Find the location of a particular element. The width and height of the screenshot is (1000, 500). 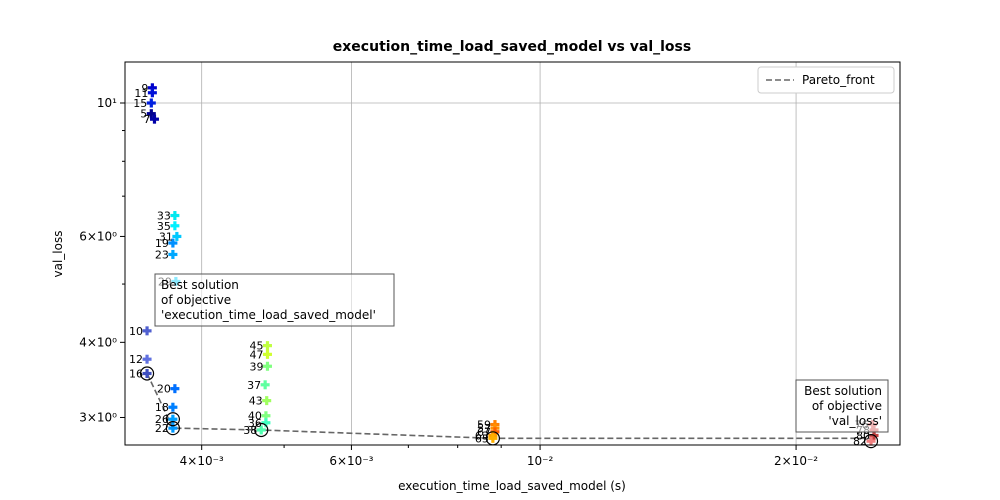

point-label: 9 is located at coordinates (144, 88).